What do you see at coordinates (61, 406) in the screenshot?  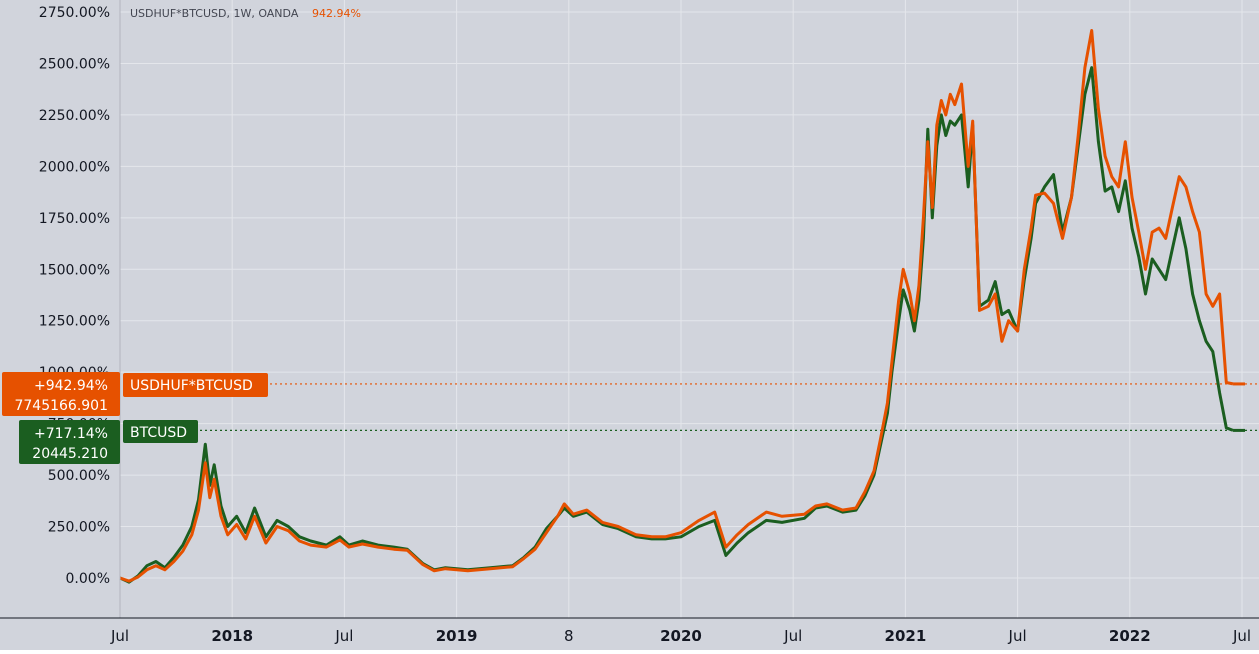 I see `huf-price-label: 7745166.901` at bounding box center [61, 406].